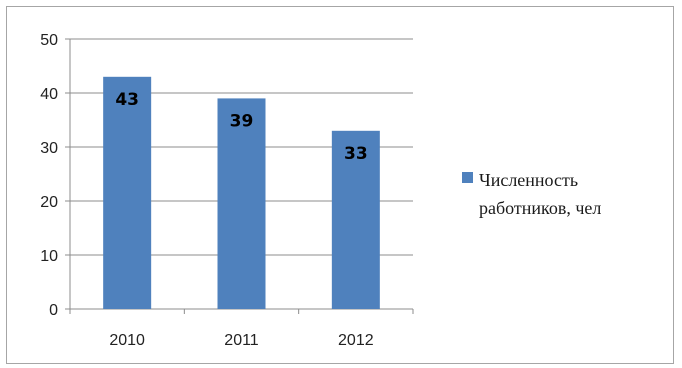 The image size is (682, 368). Describe the element at coordinates (49, 40) in the screenshot. I see `y-tick-label: 50` at that location.